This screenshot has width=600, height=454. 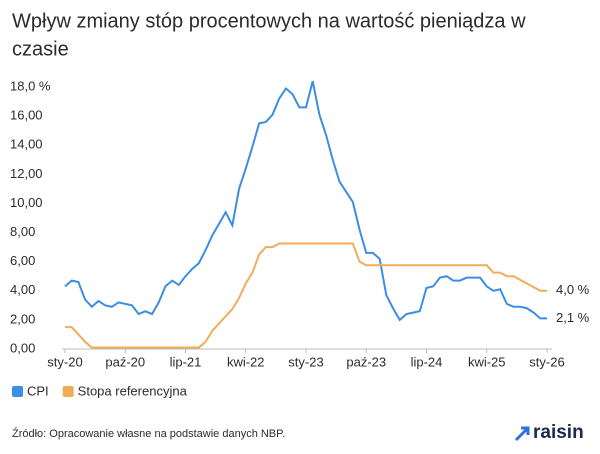 What do you see at coordinates (522, 434) in the screenshot?
I see `logo-icon` at bounding box center [522, 434].